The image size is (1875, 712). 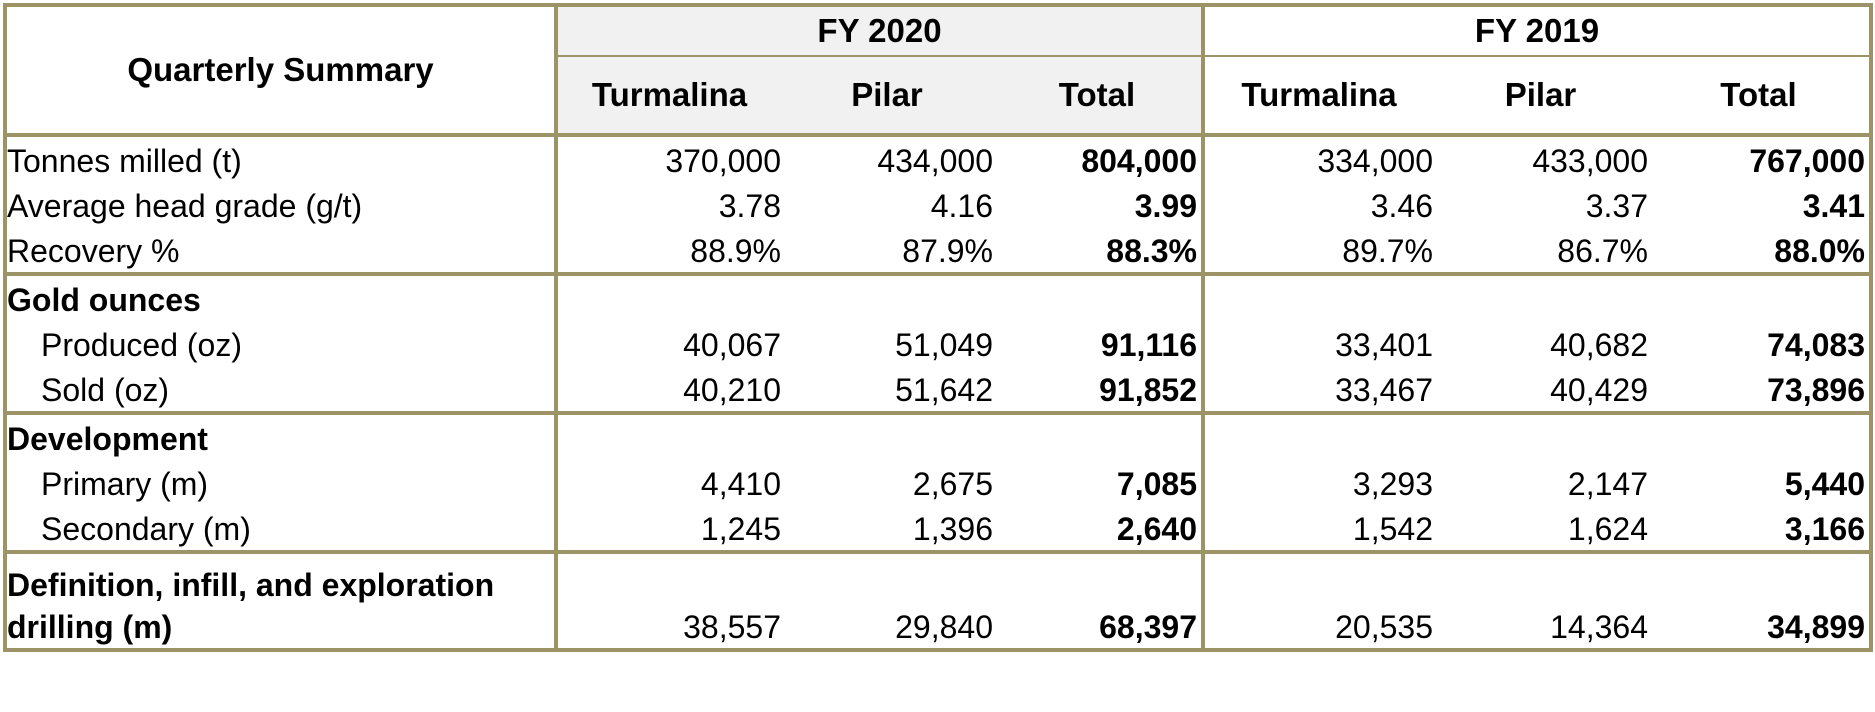 I want to click on cell-value: 3.78, so click(x=749, y=206).